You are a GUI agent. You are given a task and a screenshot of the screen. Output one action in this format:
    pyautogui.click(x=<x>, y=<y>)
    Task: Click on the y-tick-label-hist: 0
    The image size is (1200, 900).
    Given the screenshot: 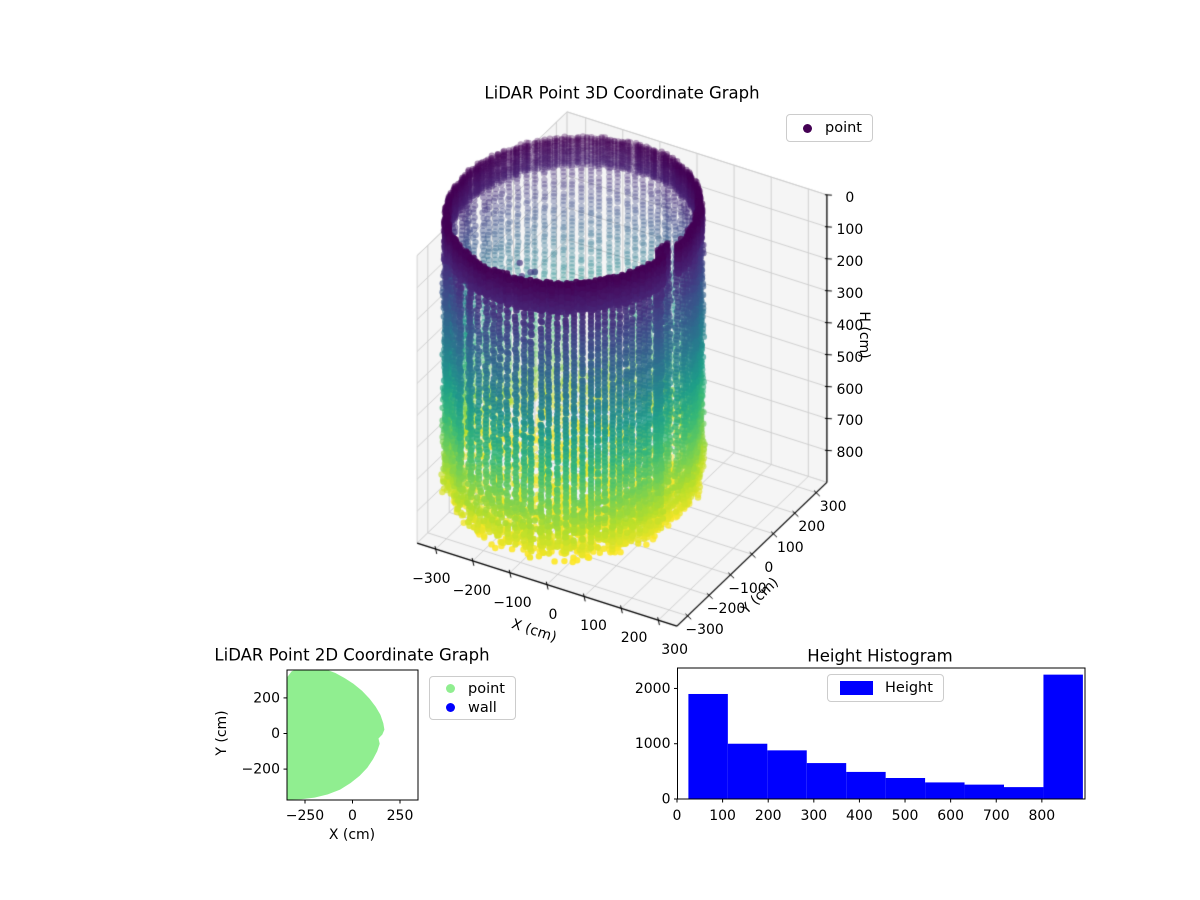 What is the action you would take?
    pyautogui.click(x=666, y=800)
    